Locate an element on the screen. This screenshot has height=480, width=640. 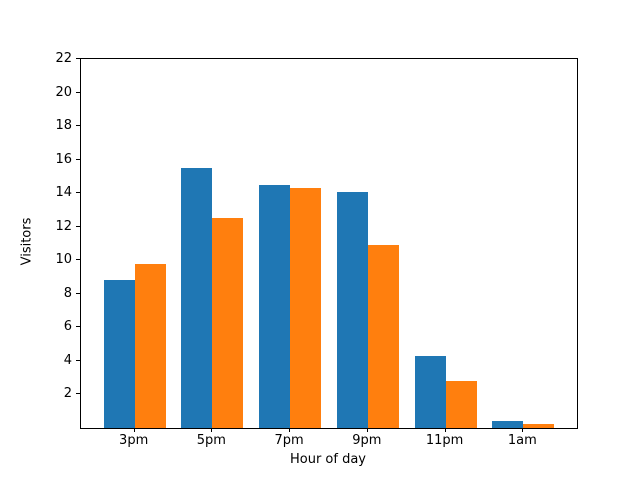
bar-series-2-orange-11pm is located at coordinates (461, 404).